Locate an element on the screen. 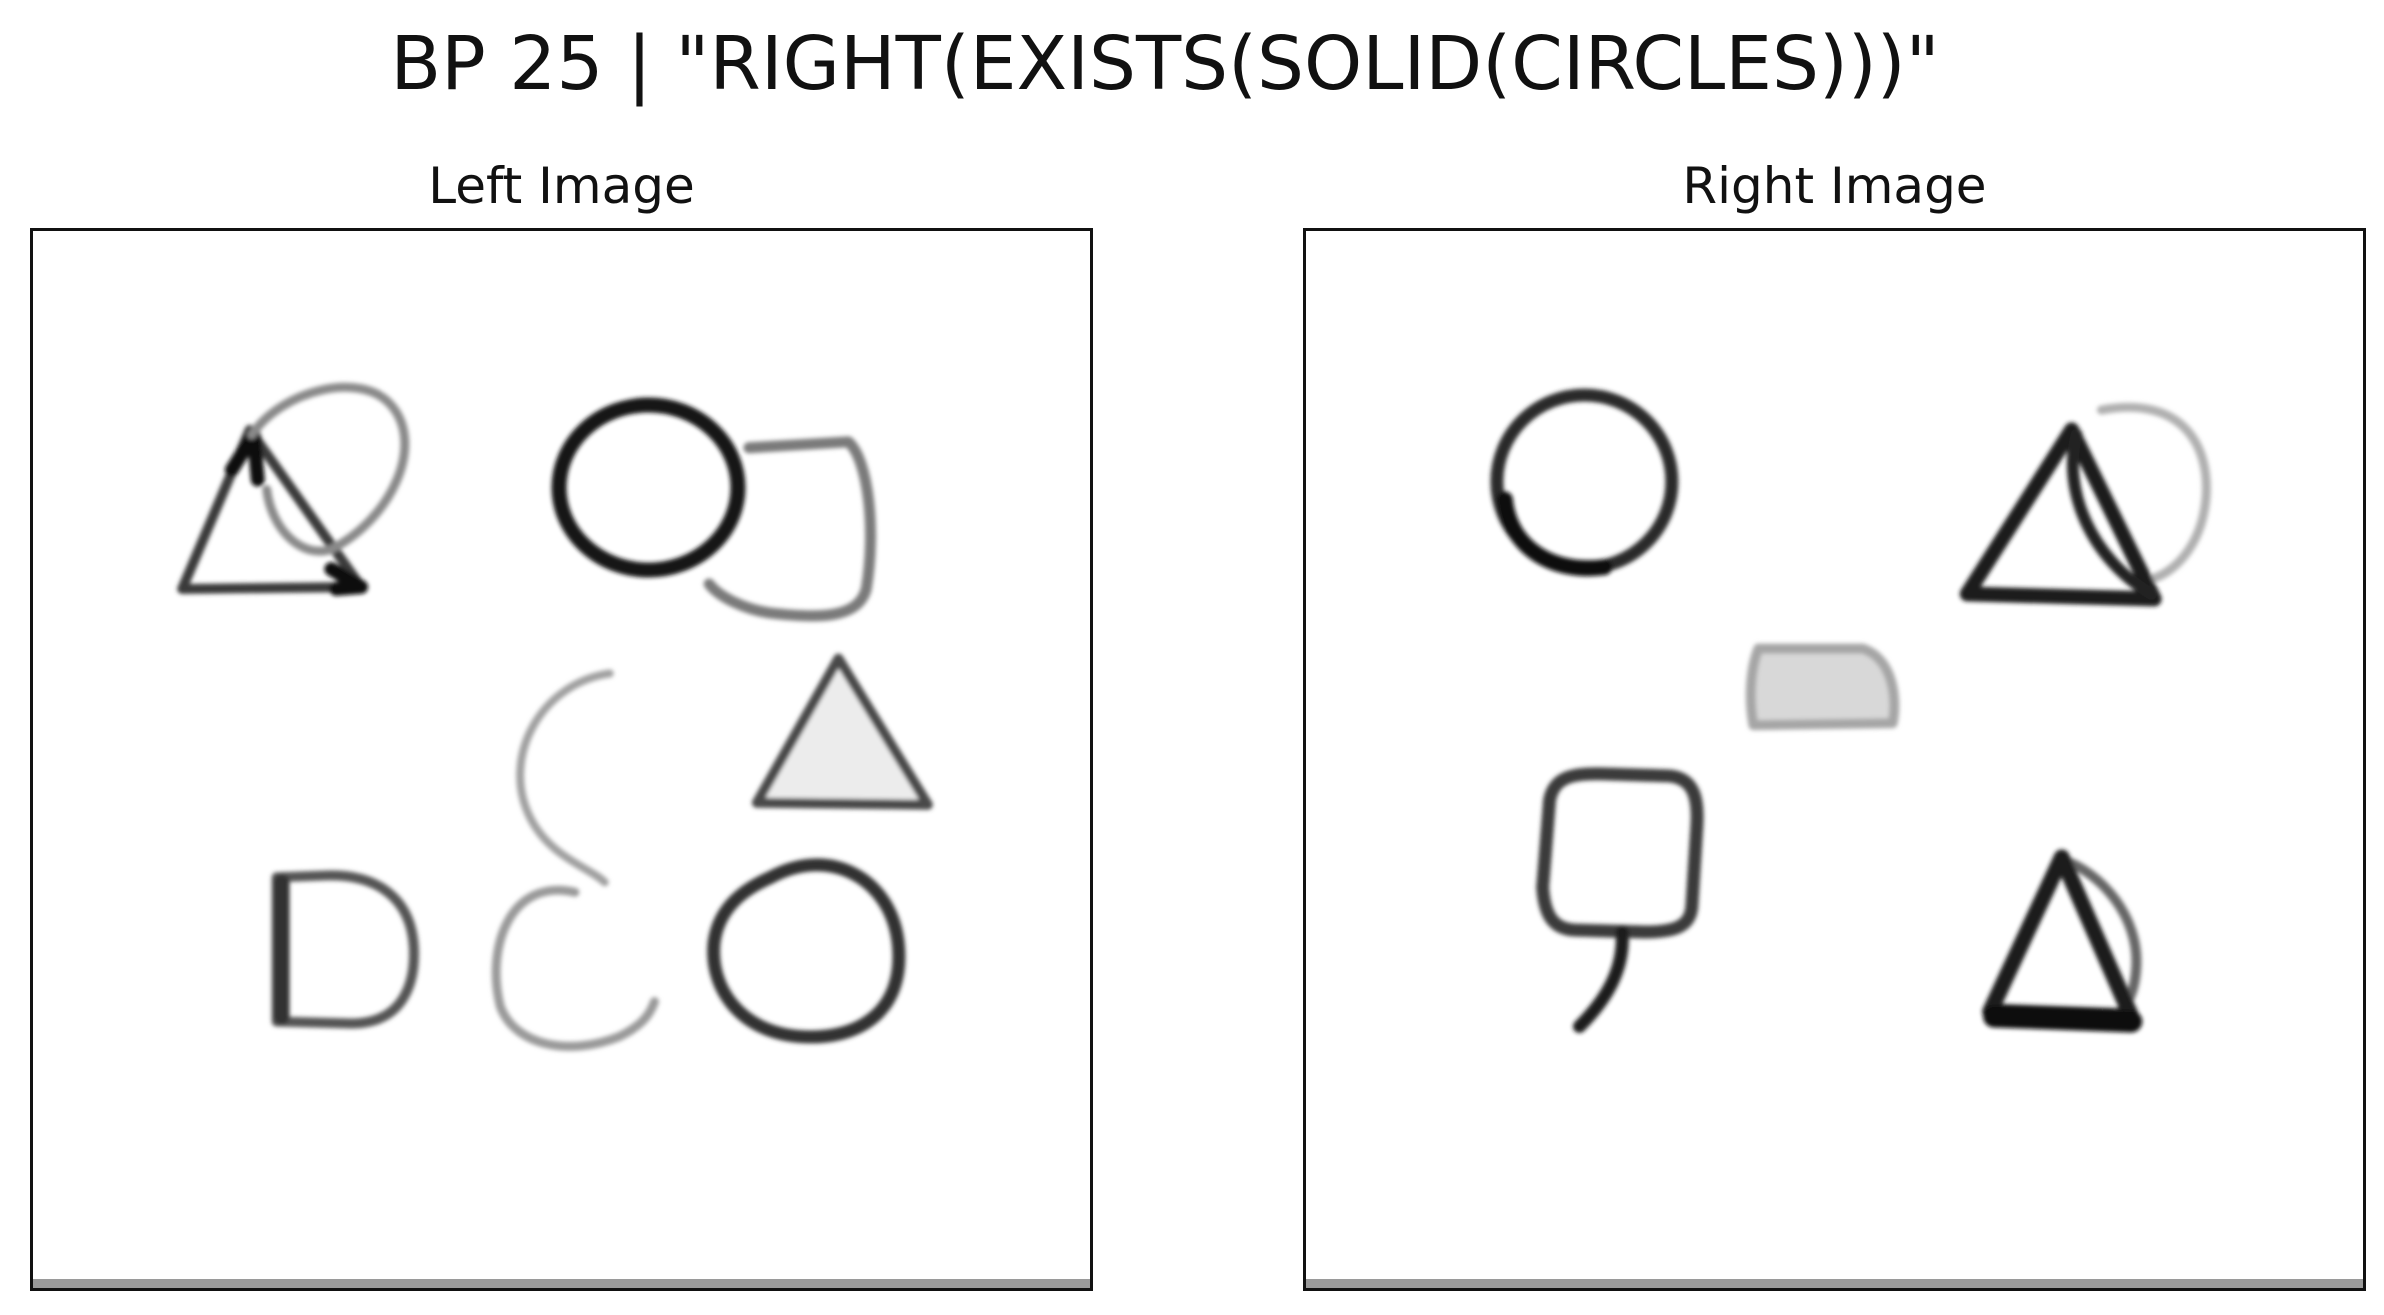 The width and height of the screenshot is (2384, 1315). figure-title: BP 25 | "RIGHT(EXISTS(SOLID(CIRCLES)))" is located at coordinates (1165, 64).